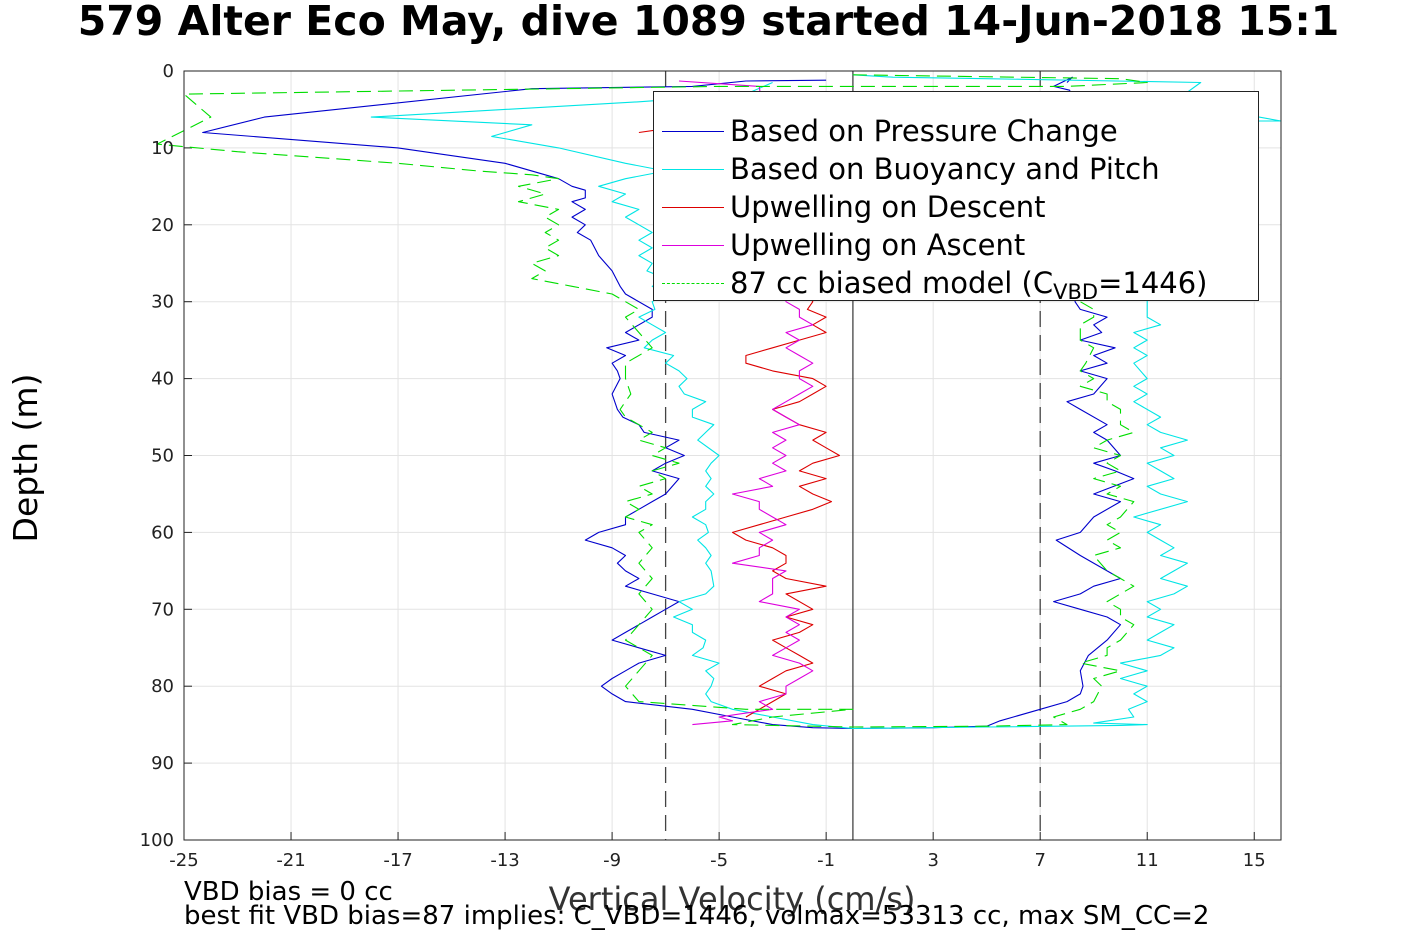  Describe the element at coordinates (746, 403) in the screenshot. I see `upwelling-ascent-line` at that location.